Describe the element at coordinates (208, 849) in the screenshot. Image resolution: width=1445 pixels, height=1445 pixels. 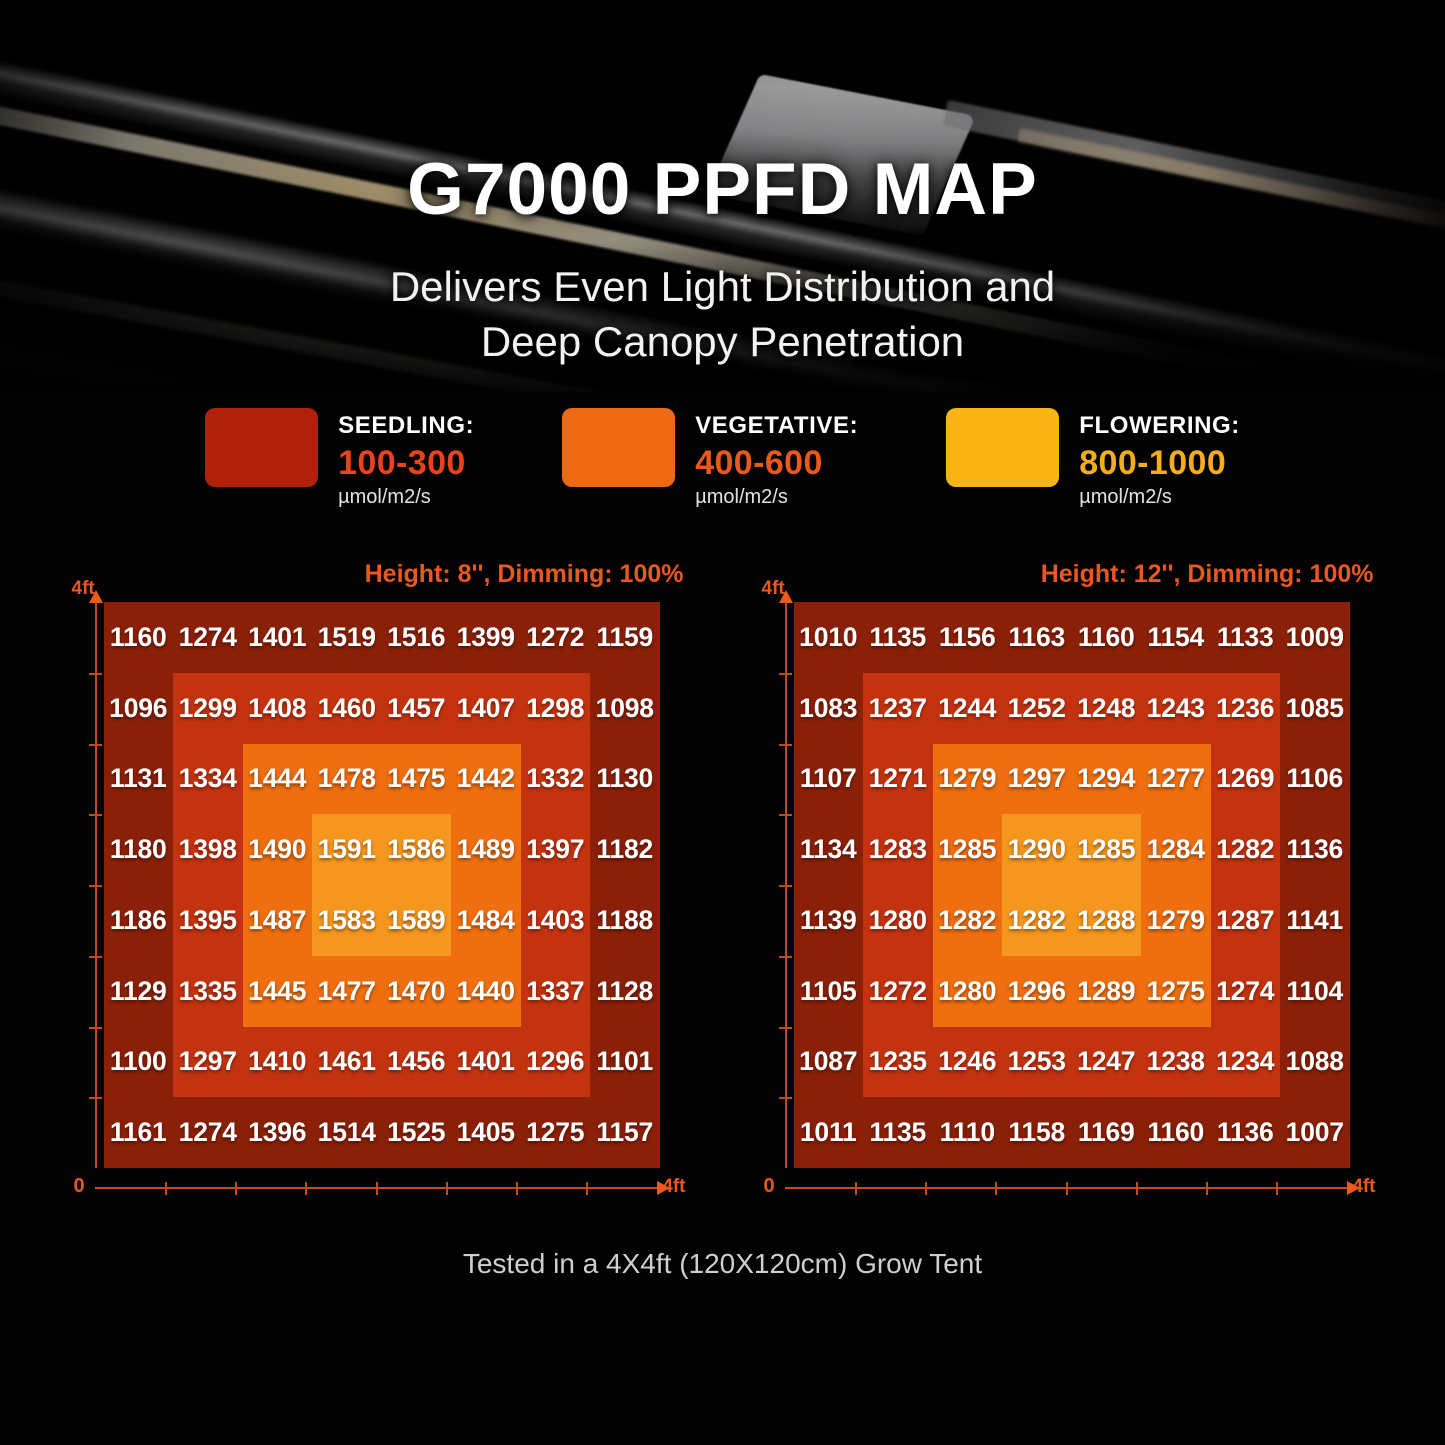
I see `heatmap-cell: 1398` at that location.